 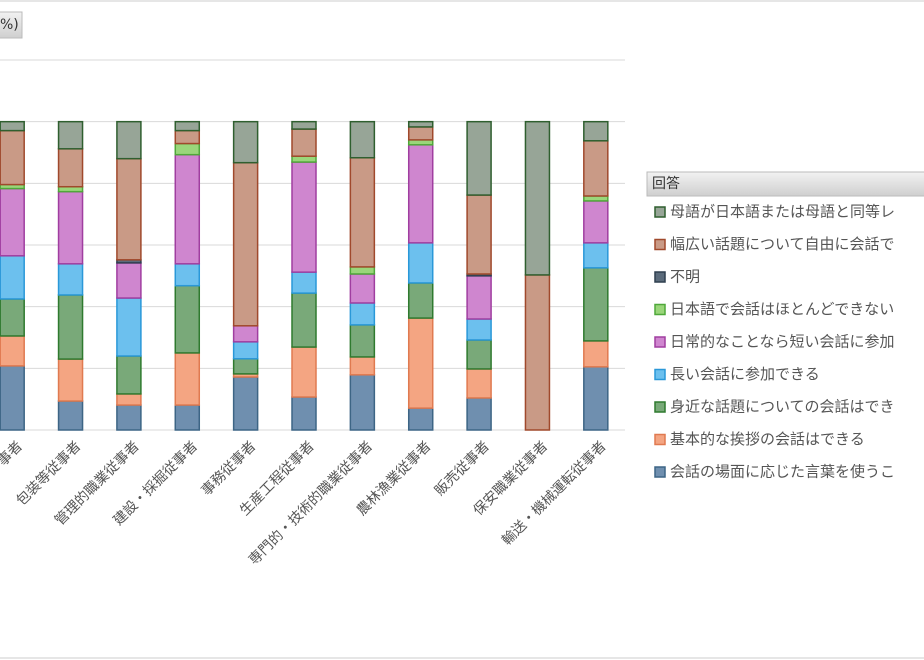 What do you see at coordinates (462, 468) in the screenshot?
I see `x-tick-label: 販売従事者` at bounding box center [462, 468].